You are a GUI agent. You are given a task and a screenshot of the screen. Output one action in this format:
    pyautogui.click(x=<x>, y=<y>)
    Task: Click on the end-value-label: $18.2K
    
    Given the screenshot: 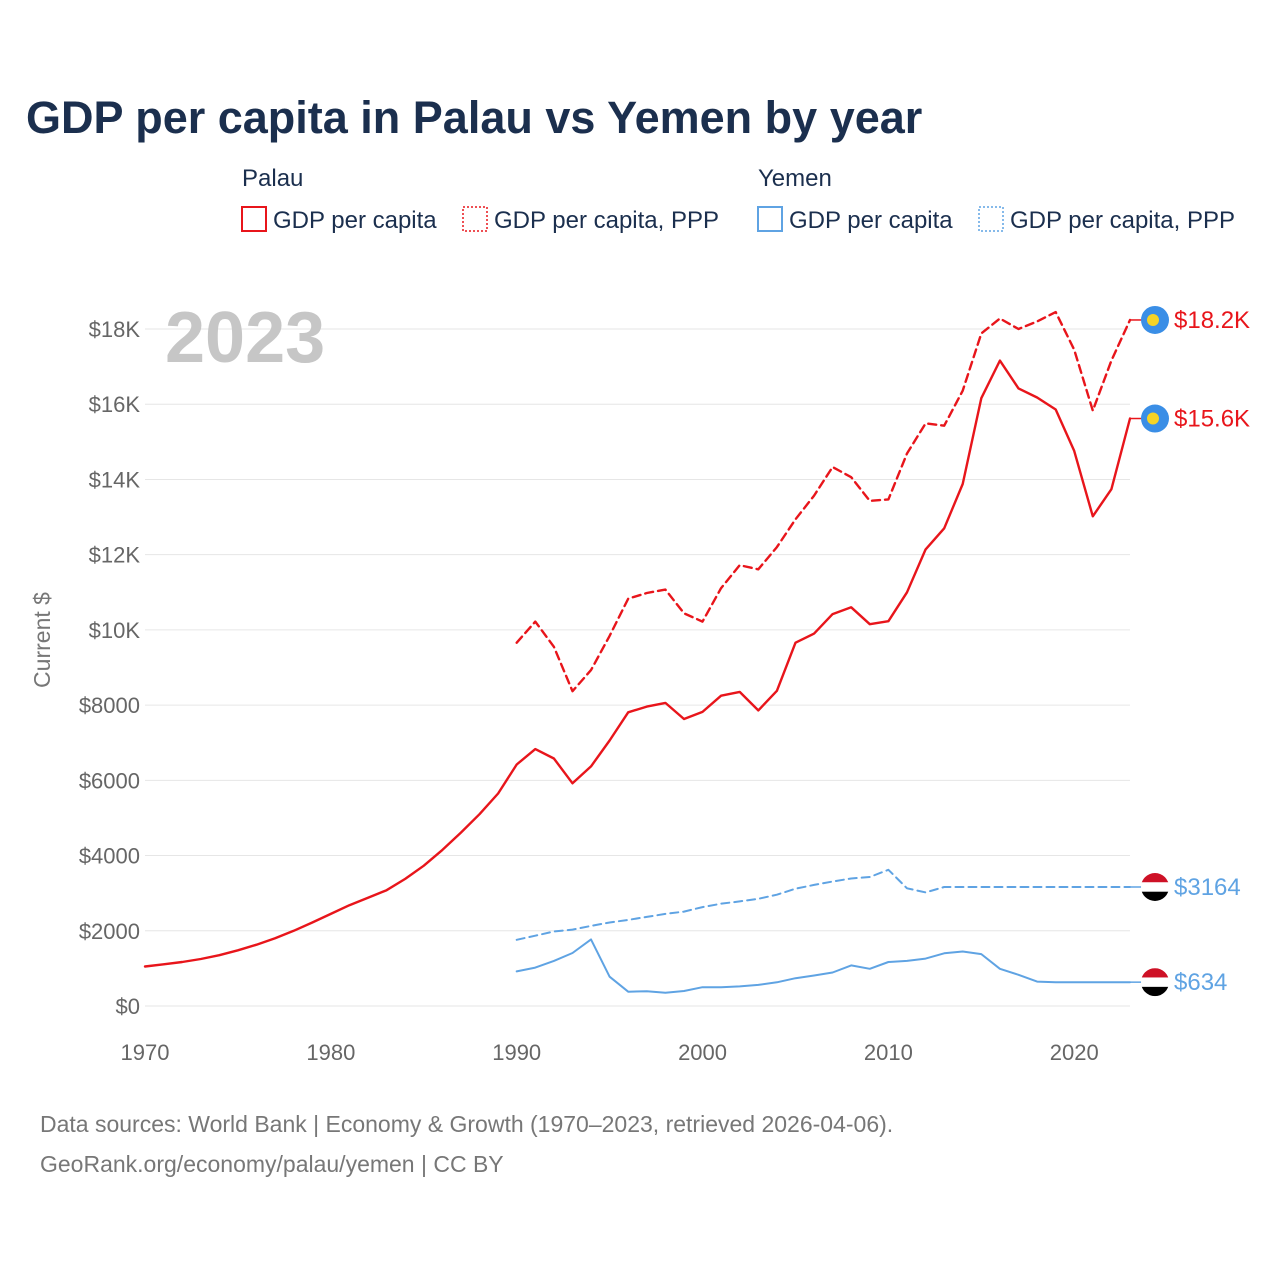 What is the action you would take?
    pyautogui.click(x=1212, y=320)
    